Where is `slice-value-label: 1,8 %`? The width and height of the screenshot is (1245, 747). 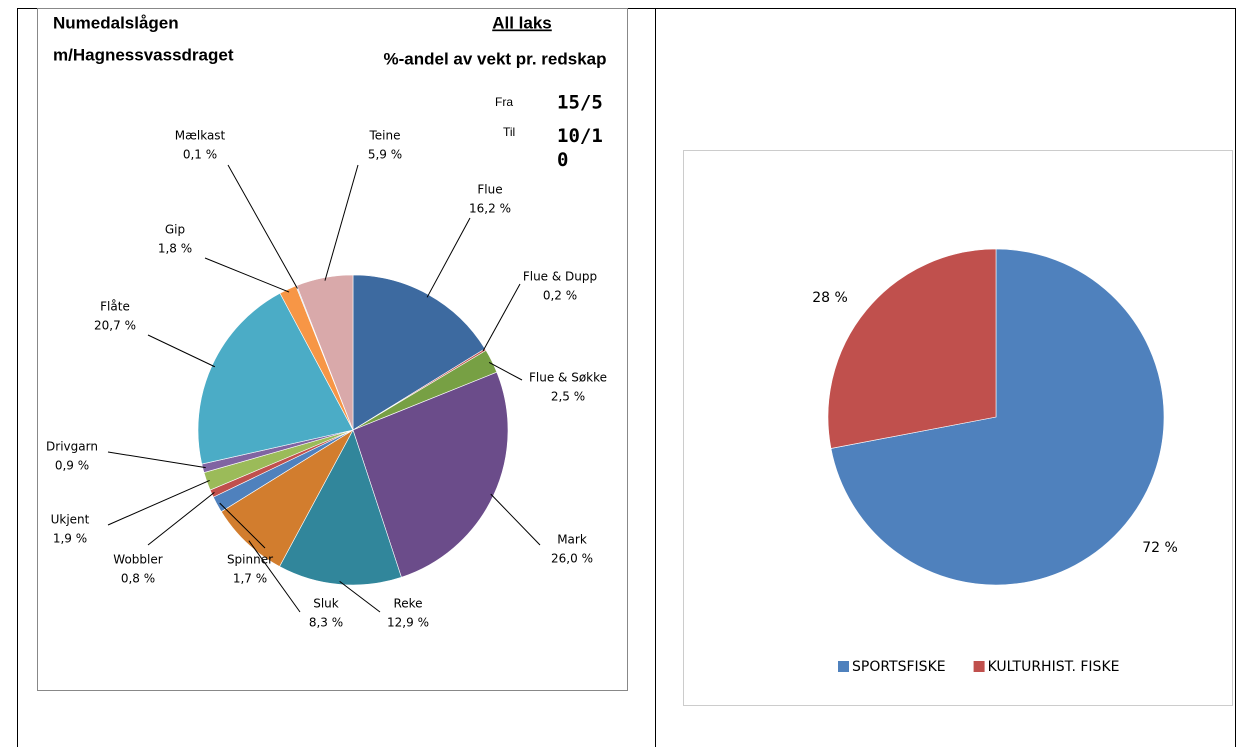
slice-value-label: 1,8 % is located at coordinates (175, 249).